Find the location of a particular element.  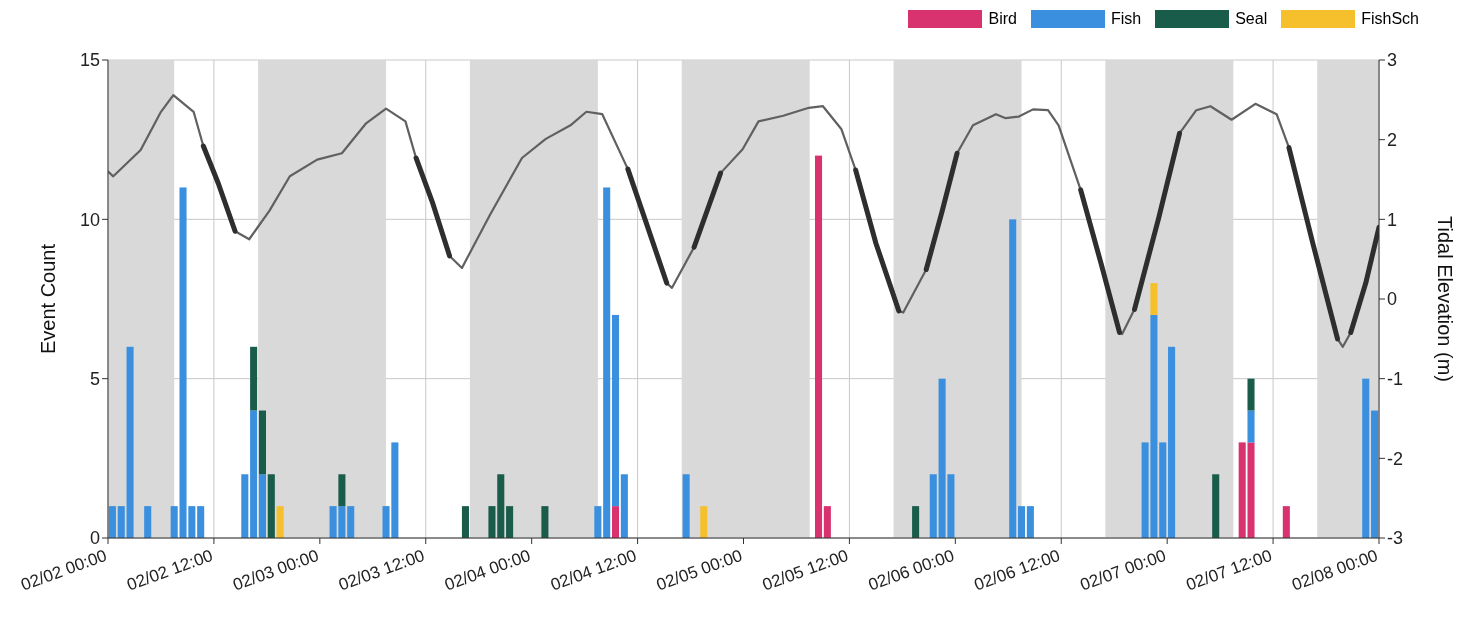

x-tick-label: 02/06 12:00 is located at coordinates (1017, 570).